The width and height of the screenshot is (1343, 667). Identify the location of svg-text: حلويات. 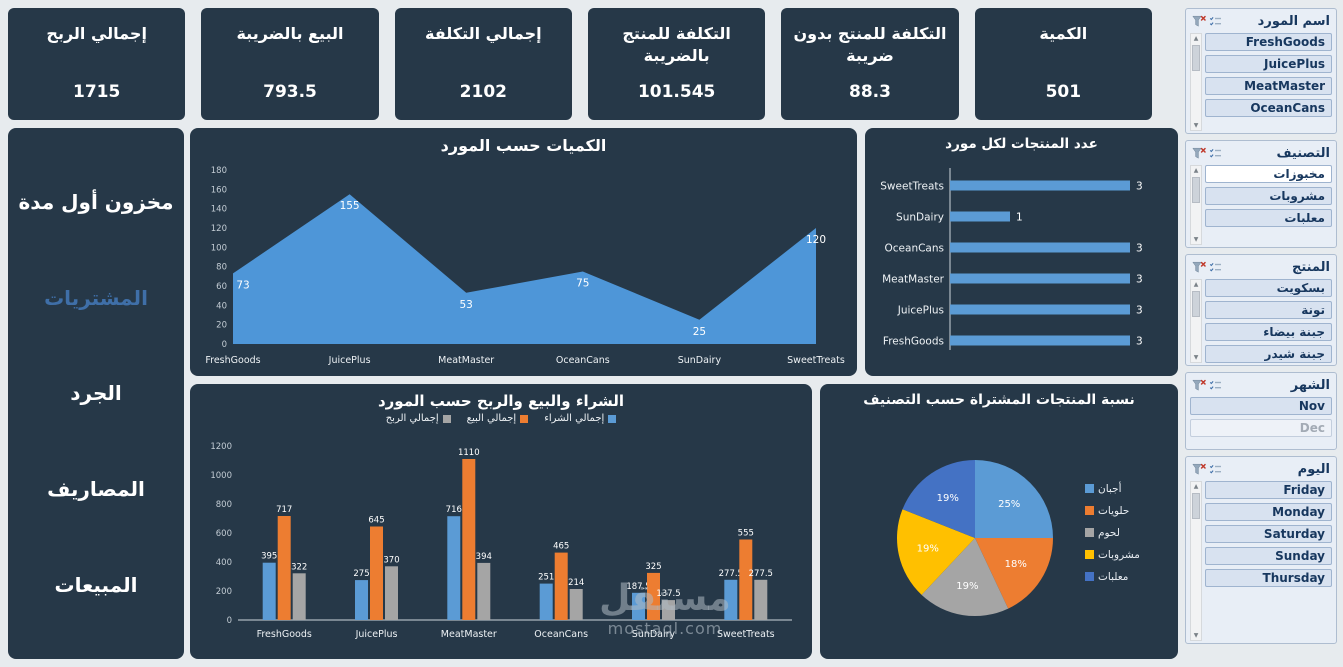
(1113, 511).